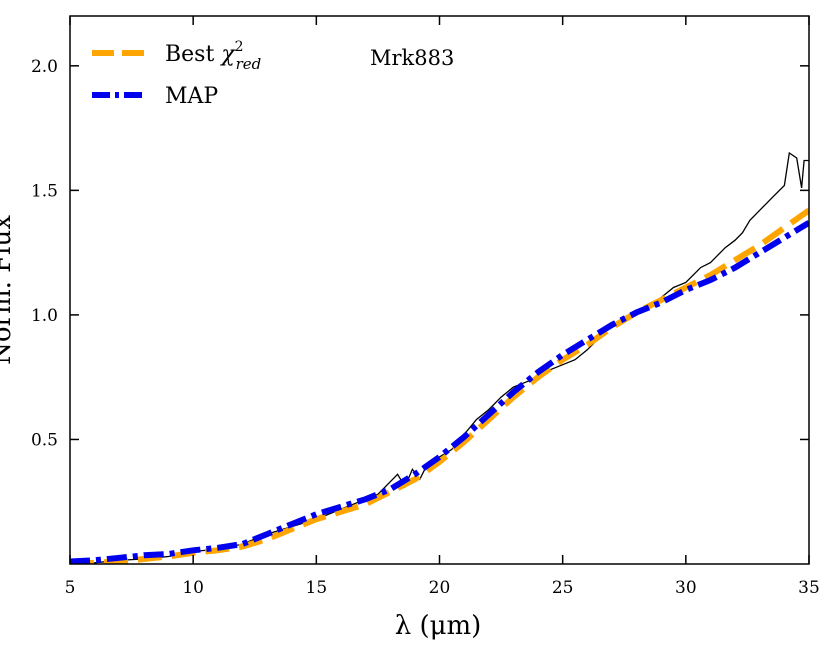 The width and height of the screenshot is (830, 664). Describe the element at coordinates (44, 316) in the screenshot. I see `y-tick-label: 1.0` at that location.